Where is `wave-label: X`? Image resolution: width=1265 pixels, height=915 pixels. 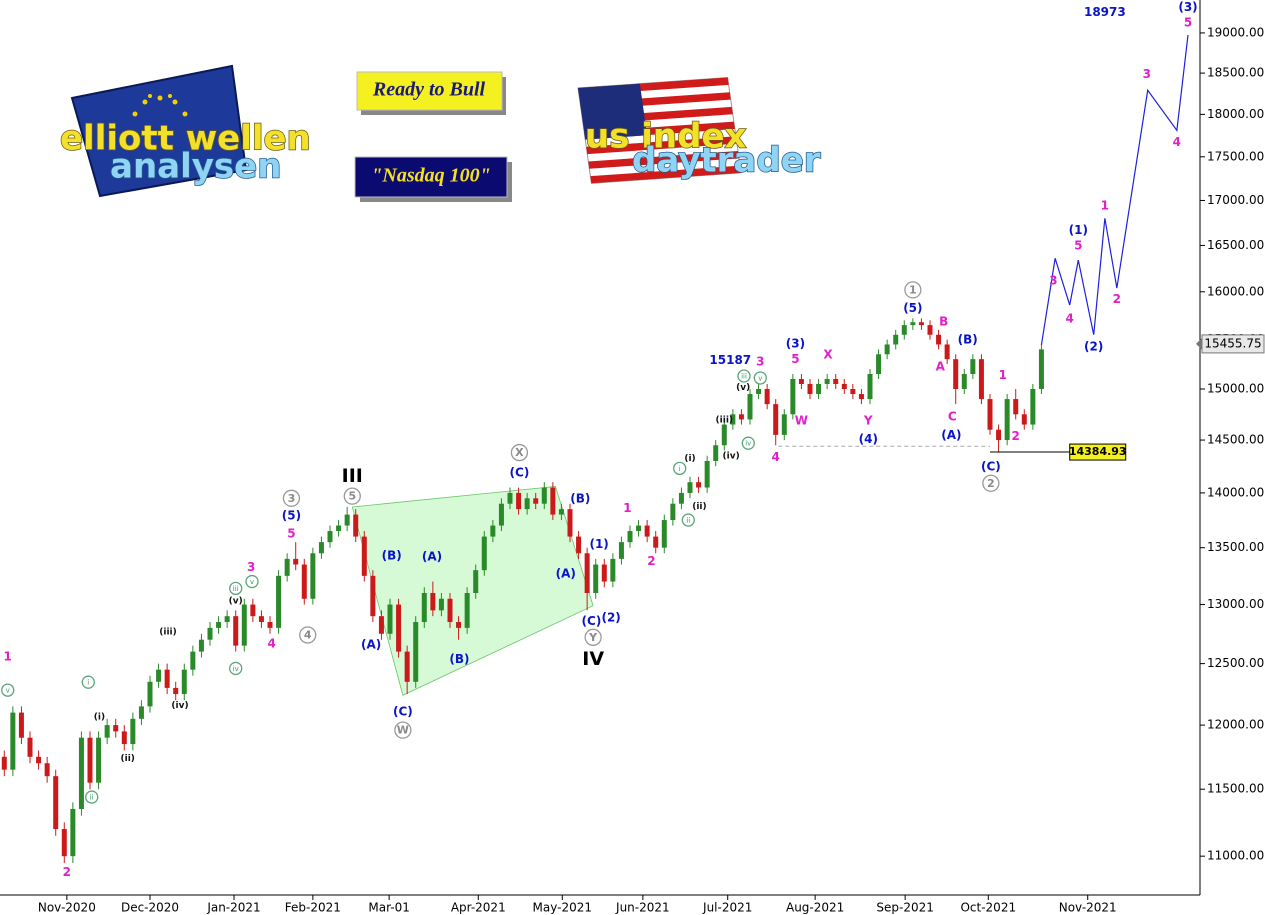
wave-label: X is located at coordinates (828, 354).